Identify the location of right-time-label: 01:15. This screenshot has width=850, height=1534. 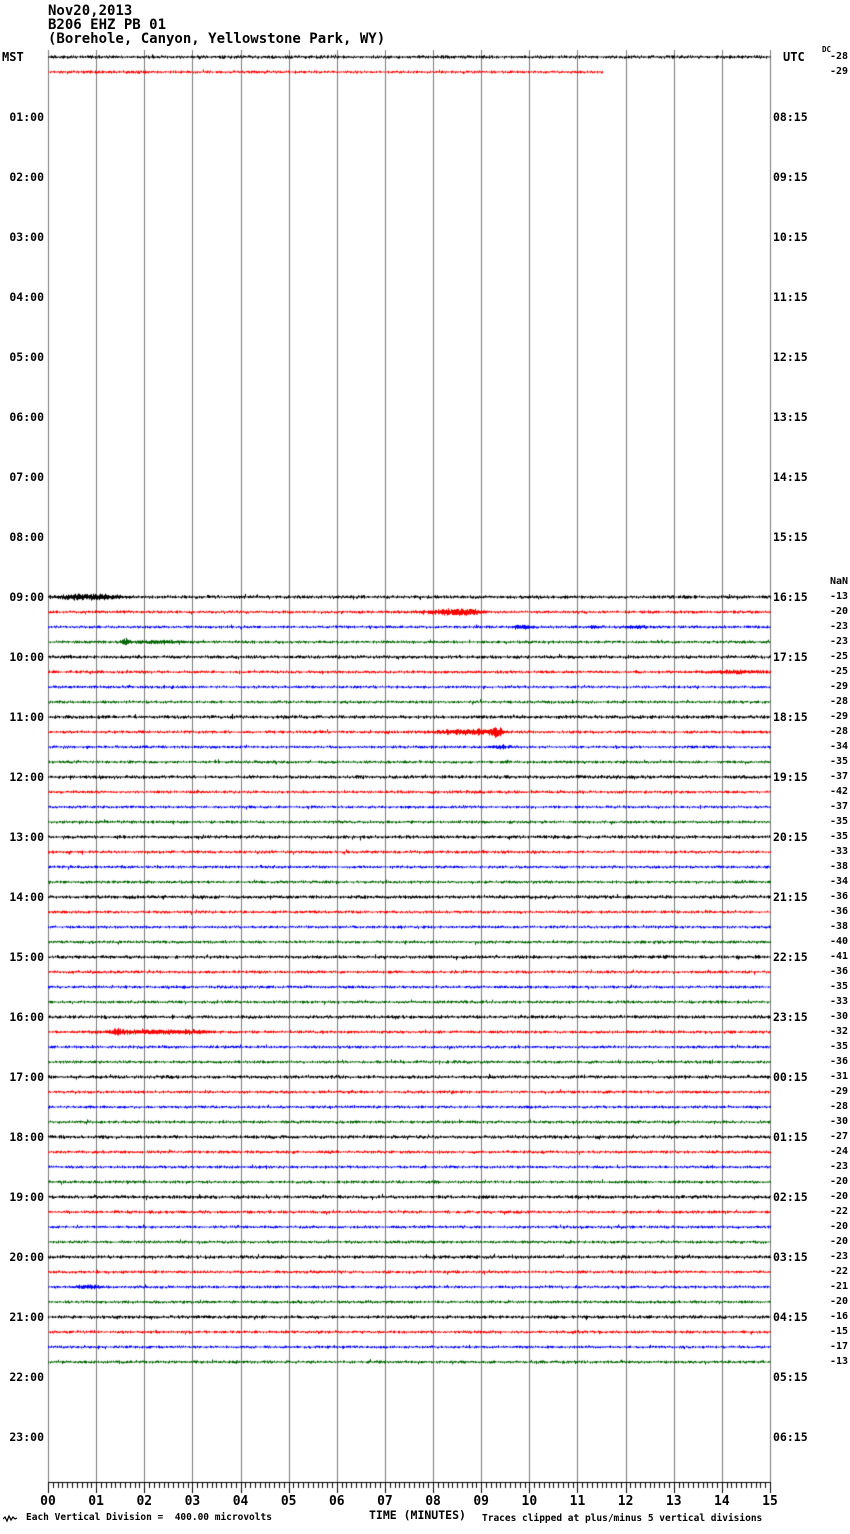
(790, 1137).